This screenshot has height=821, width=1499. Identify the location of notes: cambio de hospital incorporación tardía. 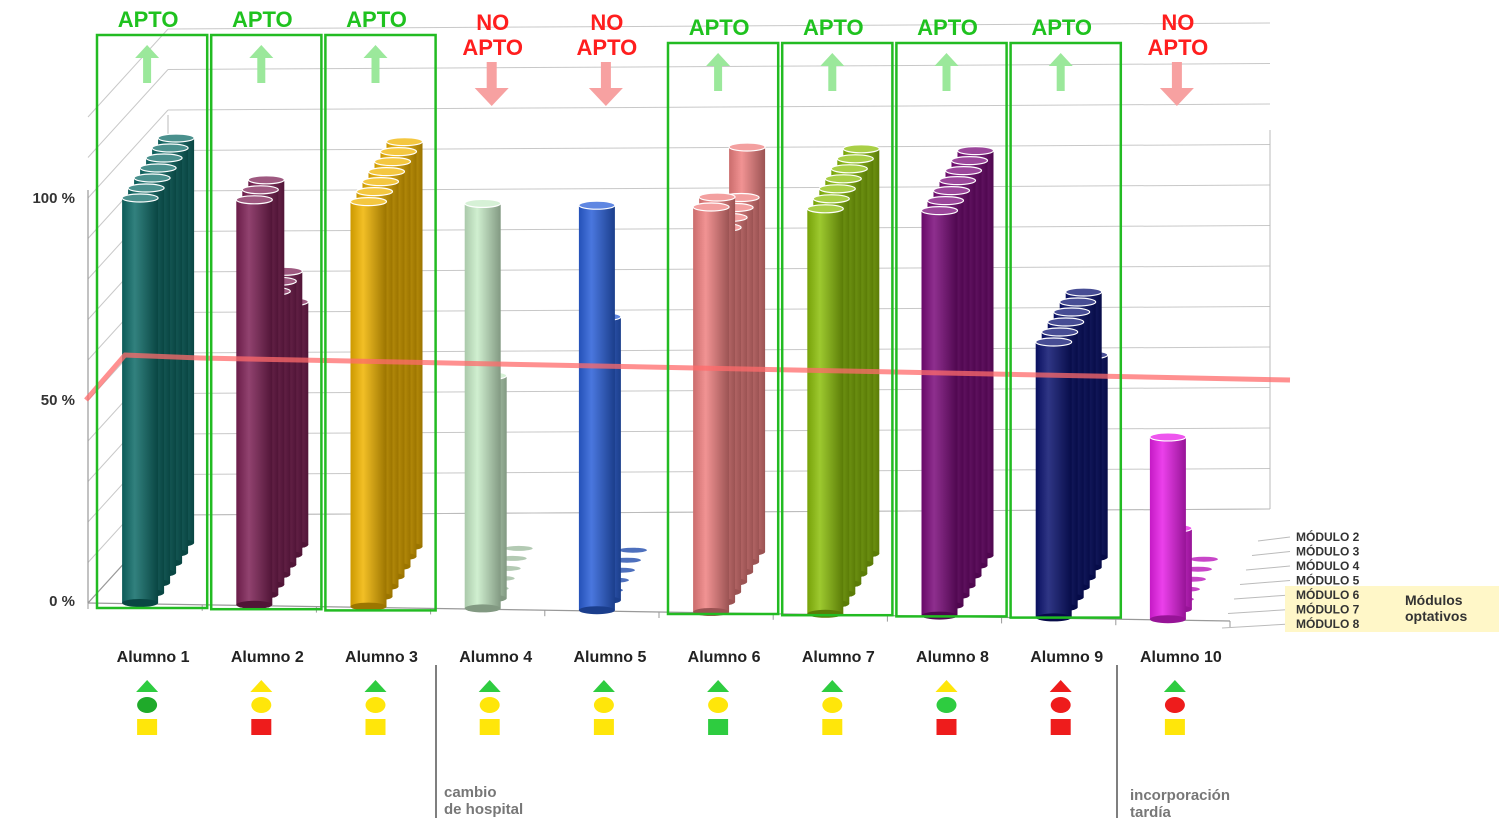
(832, 743).